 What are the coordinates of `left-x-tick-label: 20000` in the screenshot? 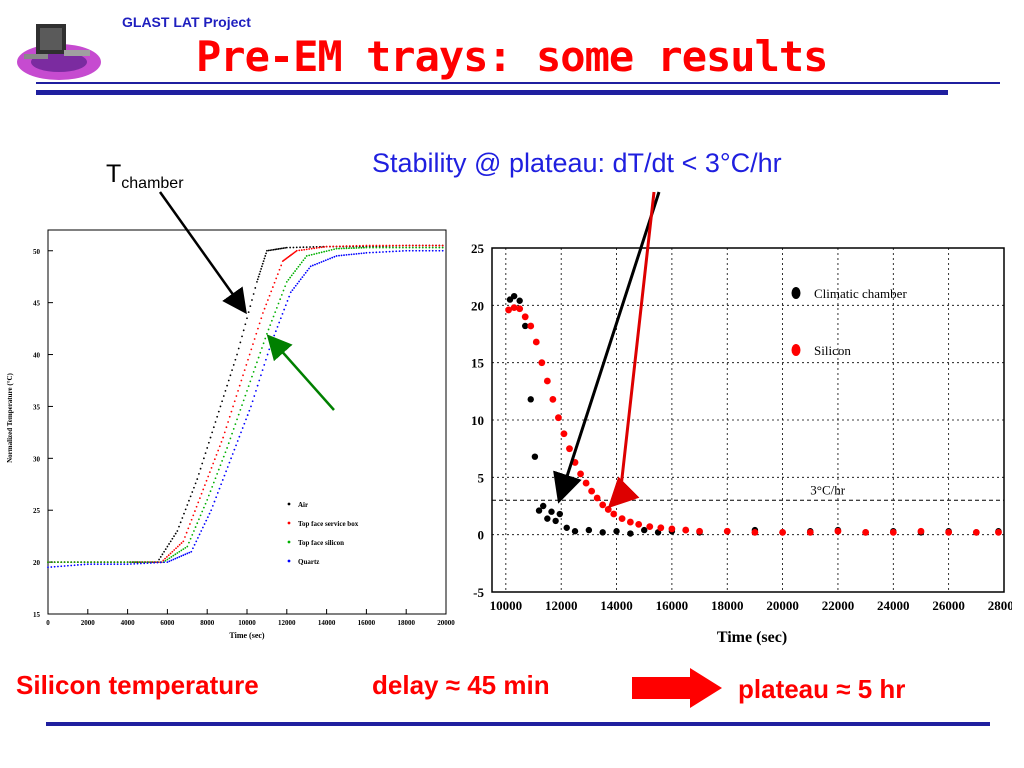 It's located at (446, 623).